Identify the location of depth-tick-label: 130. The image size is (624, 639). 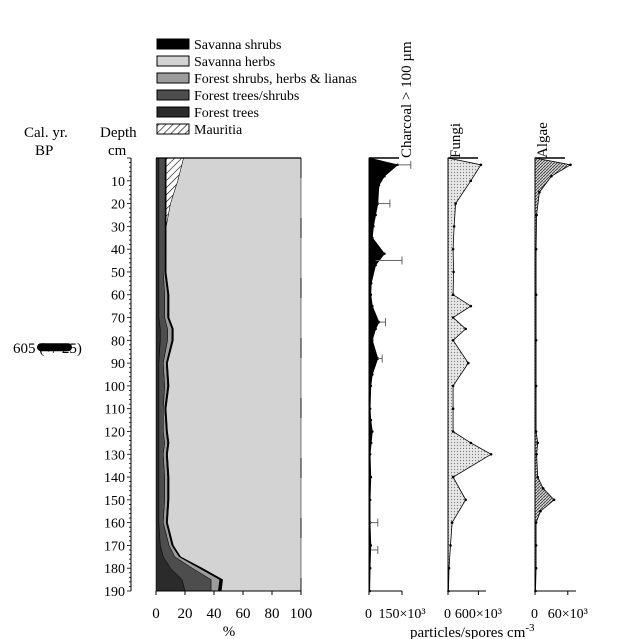
(114, 455).